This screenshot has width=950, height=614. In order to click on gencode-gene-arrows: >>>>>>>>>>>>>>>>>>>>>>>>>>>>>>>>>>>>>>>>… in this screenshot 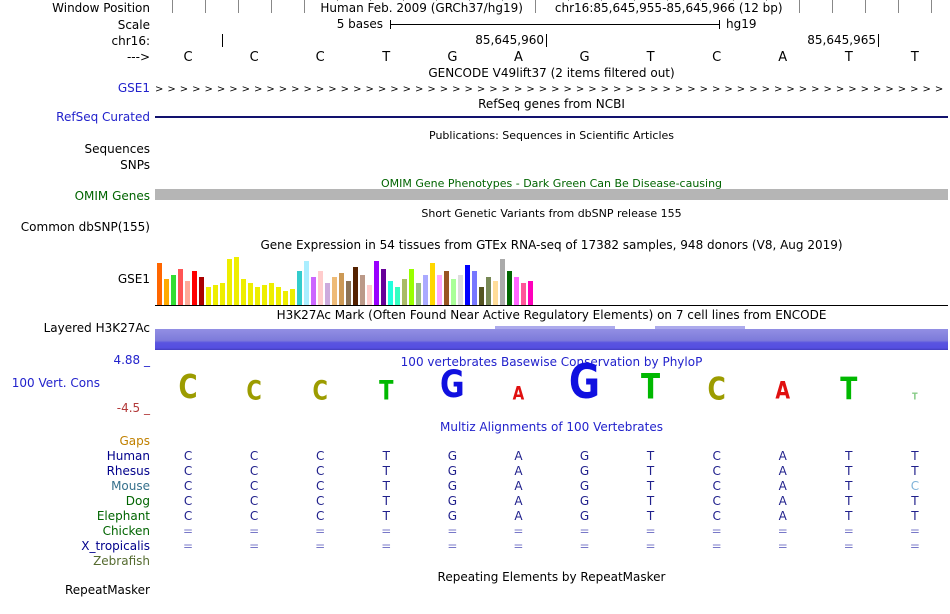, I will do `click(551, 89)`.